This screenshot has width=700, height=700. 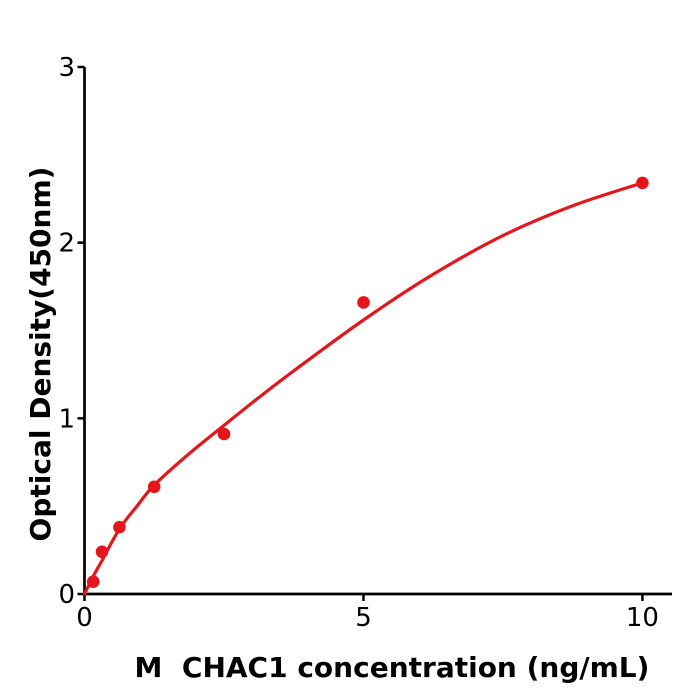 What do you see at coordinates (392, 667) in the screenshot?
I see `x-axis-title: M CHAC1 concentration (ng/mL)` at bounding box center [392, 667].